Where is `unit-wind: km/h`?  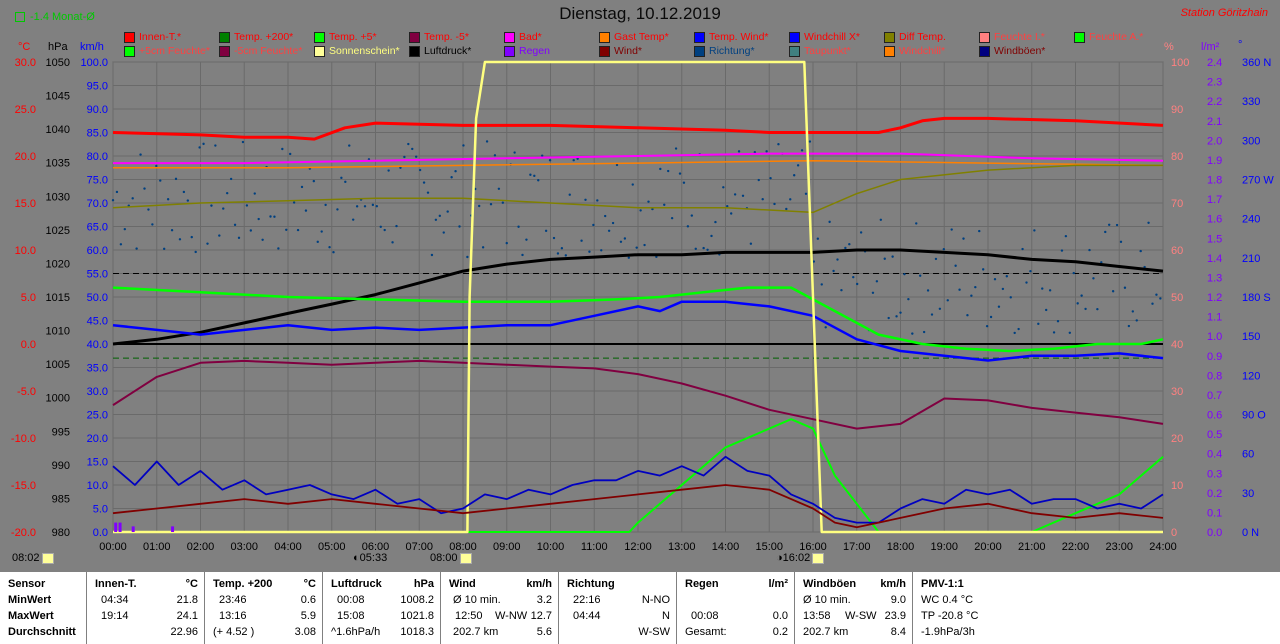 unit-wind: km/h is located at coordinates (92, 47).